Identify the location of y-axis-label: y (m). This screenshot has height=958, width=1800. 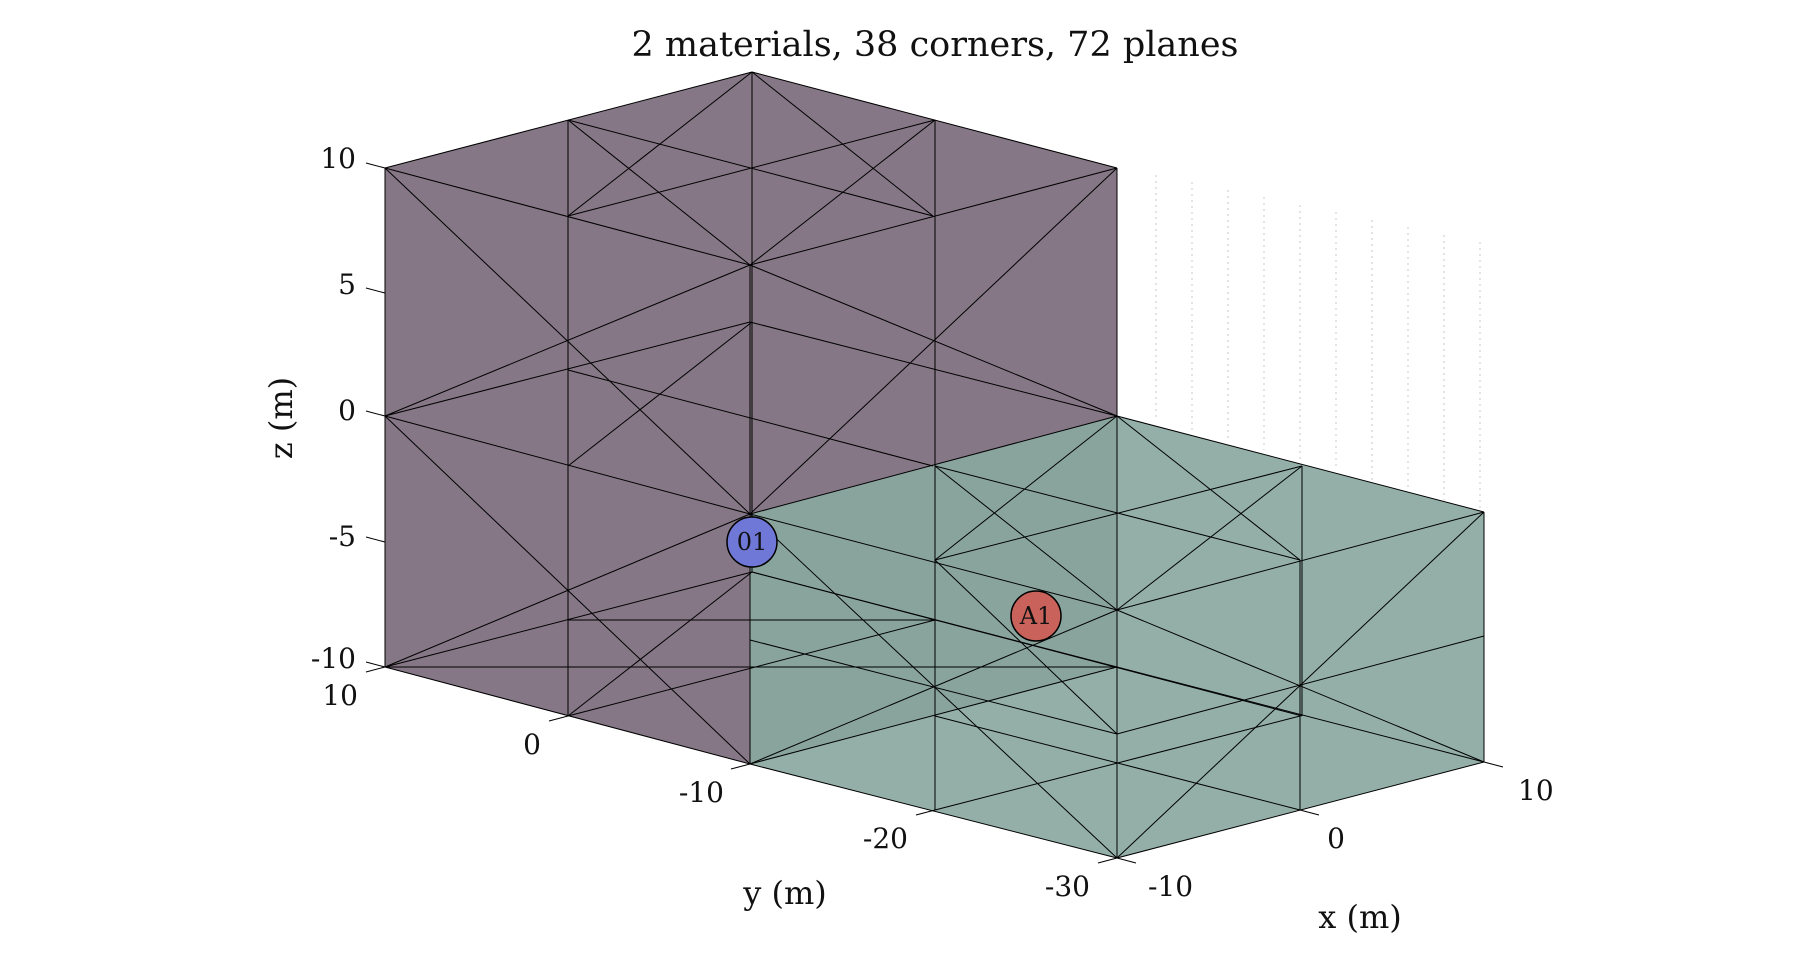
(784, 893).